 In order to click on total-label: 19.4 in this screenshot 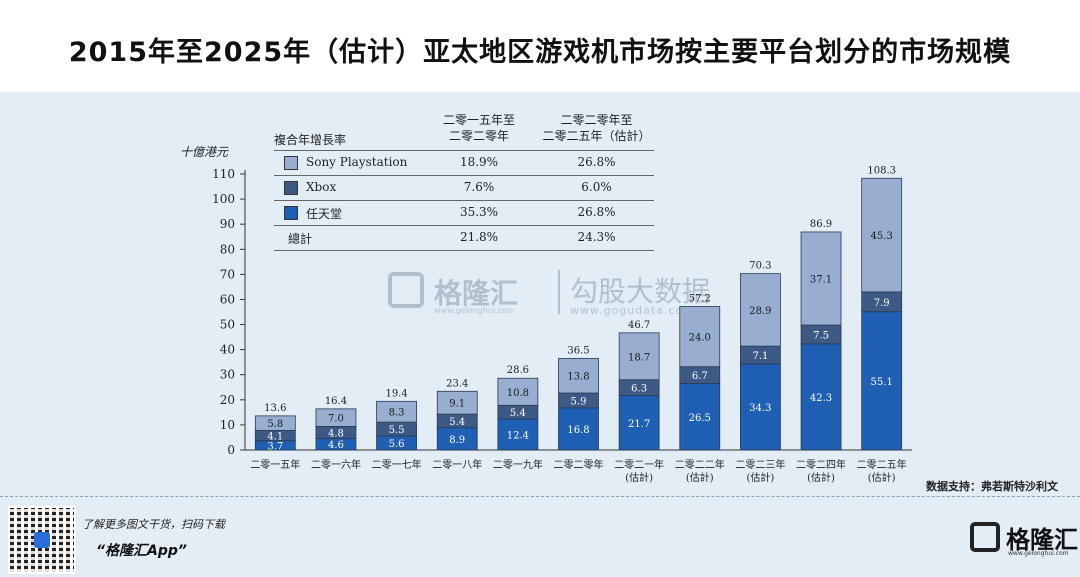, I will do `click(396, 393)`.